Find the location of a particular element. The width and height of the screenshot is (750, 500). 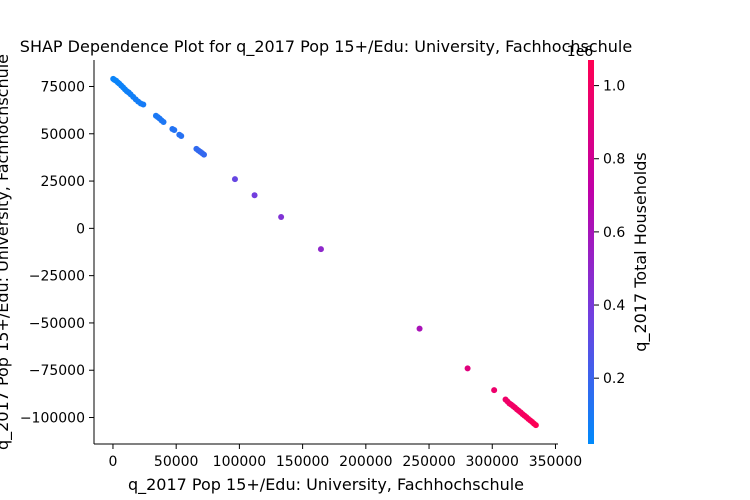

colorbar is located at coordinates (591, 252).